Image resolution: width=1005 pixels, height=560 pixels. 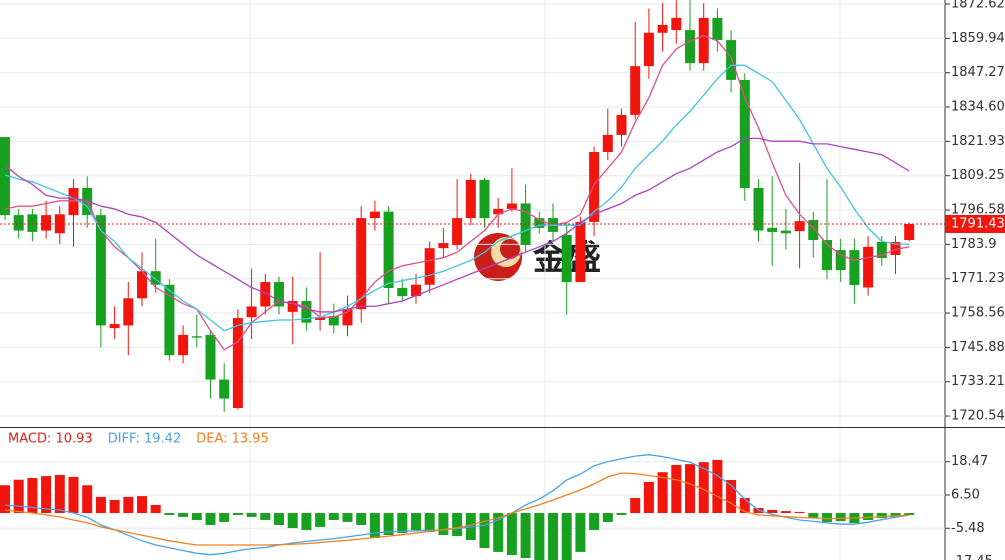 I want to click on y-tick-label: 1796.58, so click(x=978, y=210).